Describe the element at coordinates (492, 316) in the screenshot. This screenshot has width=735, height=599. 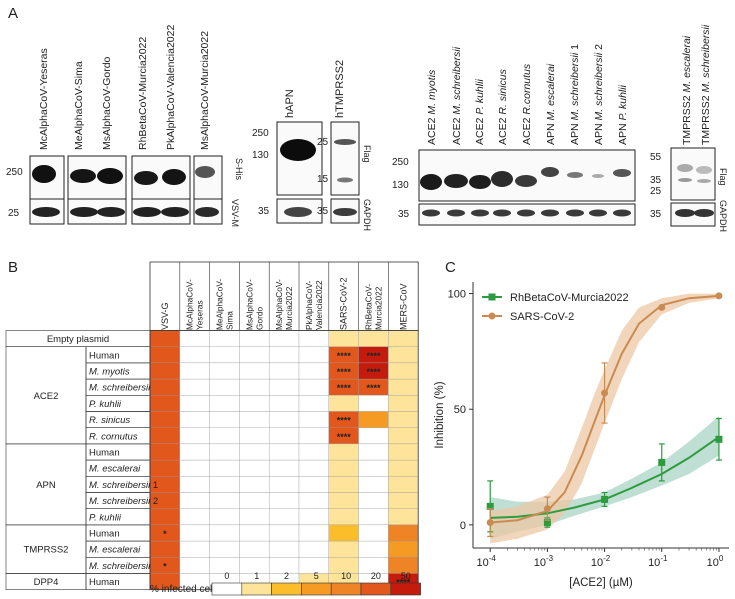
I see `legend-marker-circle` at that location.